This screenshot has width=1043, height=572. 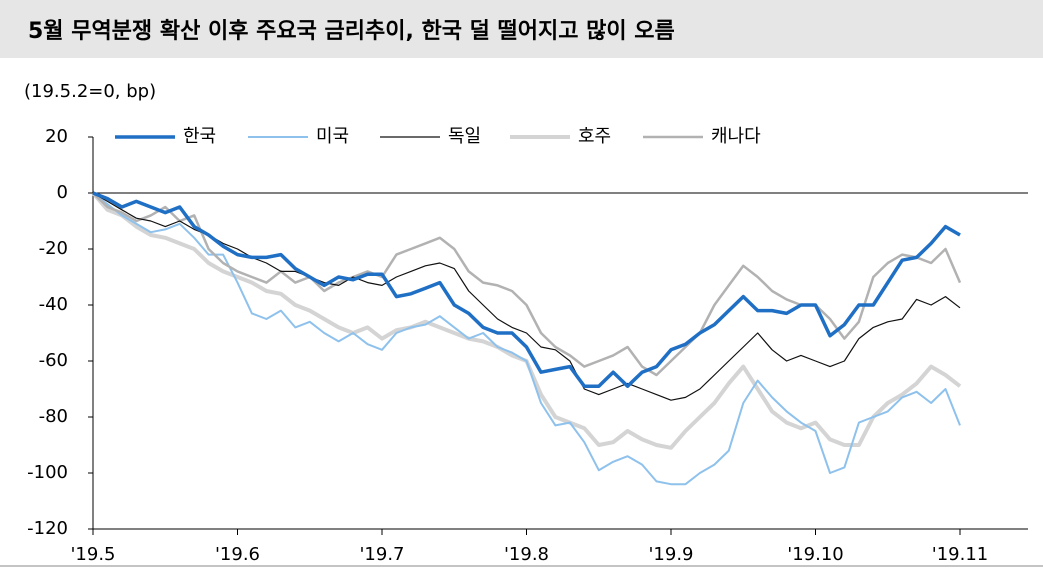 What do you see at coordinates (47, 528) in the screenshot?
I see `y-tick-label: -120` at bounding box center [47, 528].